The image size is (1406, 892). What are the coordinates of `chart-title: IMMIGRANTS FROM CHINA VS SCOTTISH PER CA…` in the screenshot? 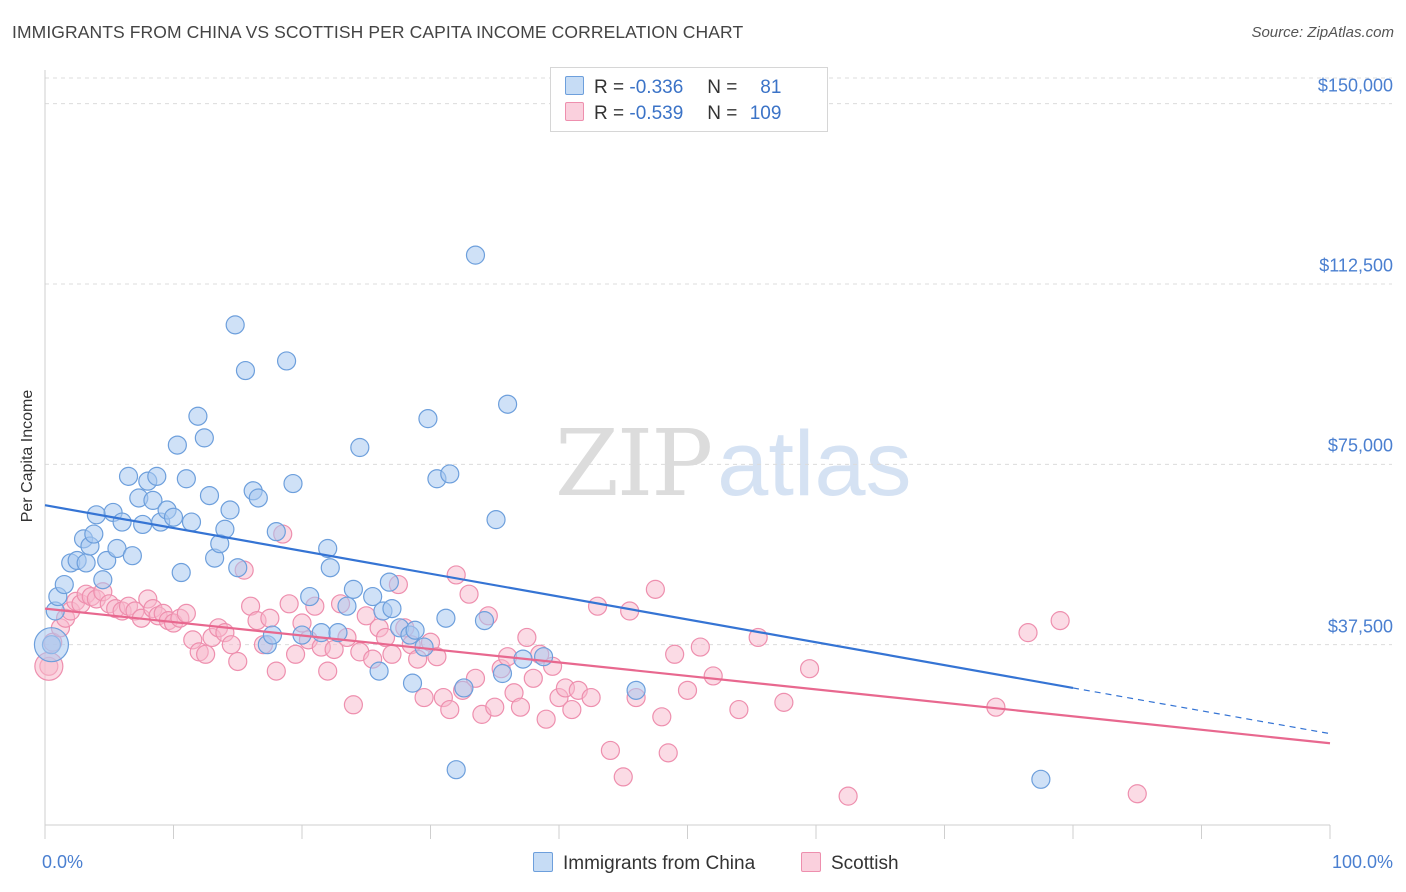 It's located at (378, 32).